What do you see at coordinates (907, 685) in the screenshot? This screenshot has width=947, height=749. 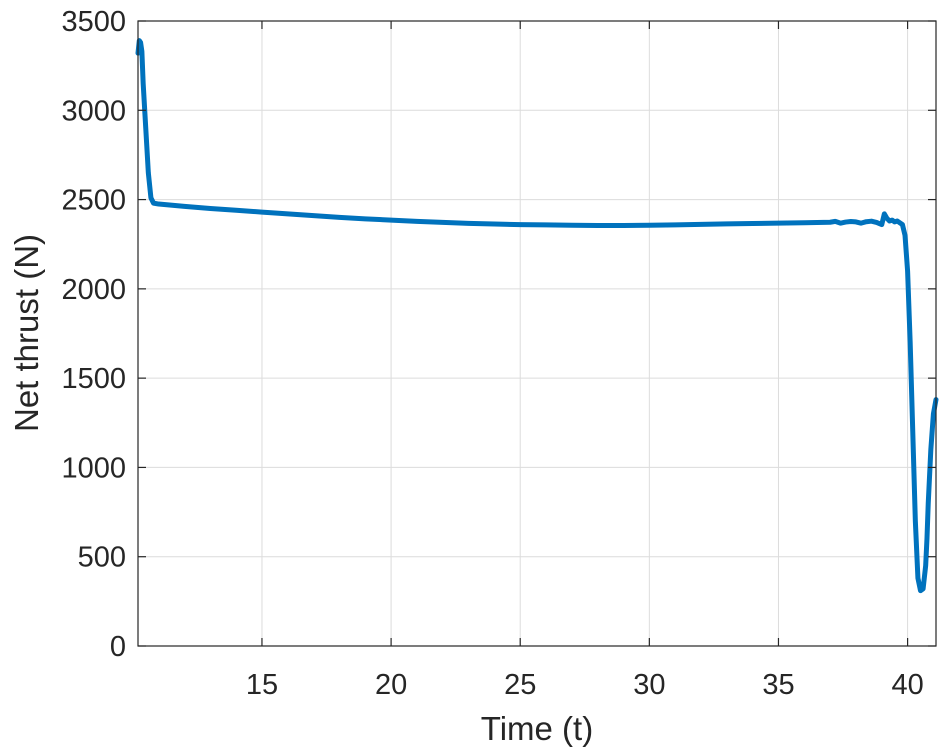 I see `x-tick-label: 40` at bounding box center [907, 685].